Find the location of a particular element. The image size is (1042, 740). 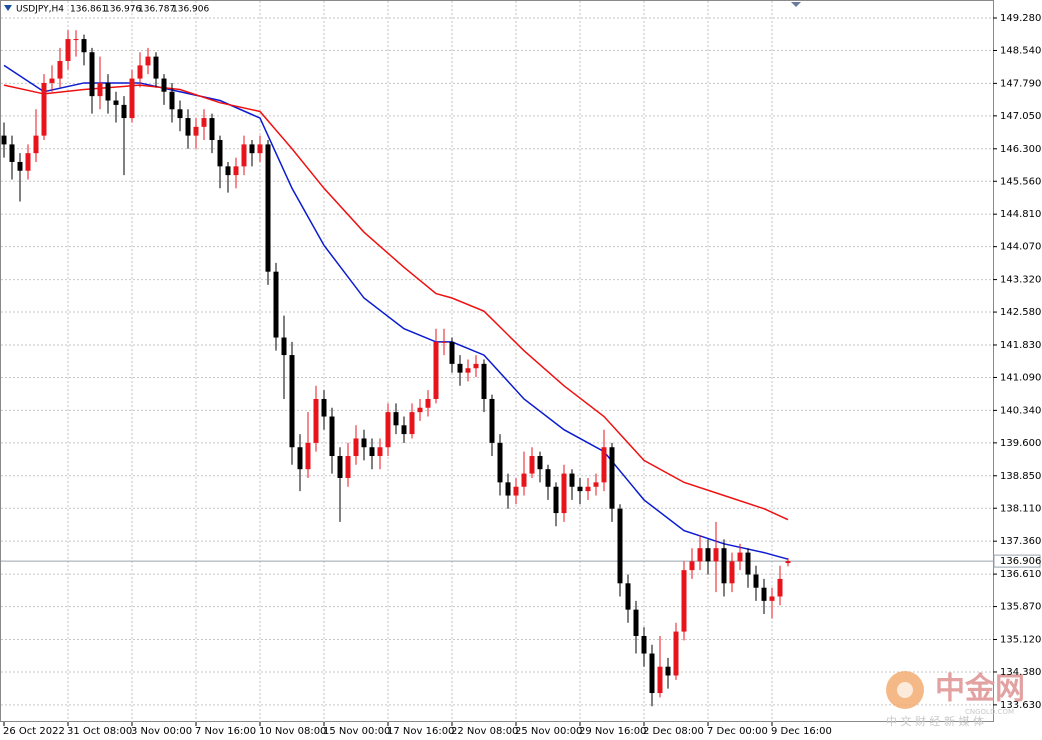

y-tick-label: 143.320 is located at coordinates (1020, 280).